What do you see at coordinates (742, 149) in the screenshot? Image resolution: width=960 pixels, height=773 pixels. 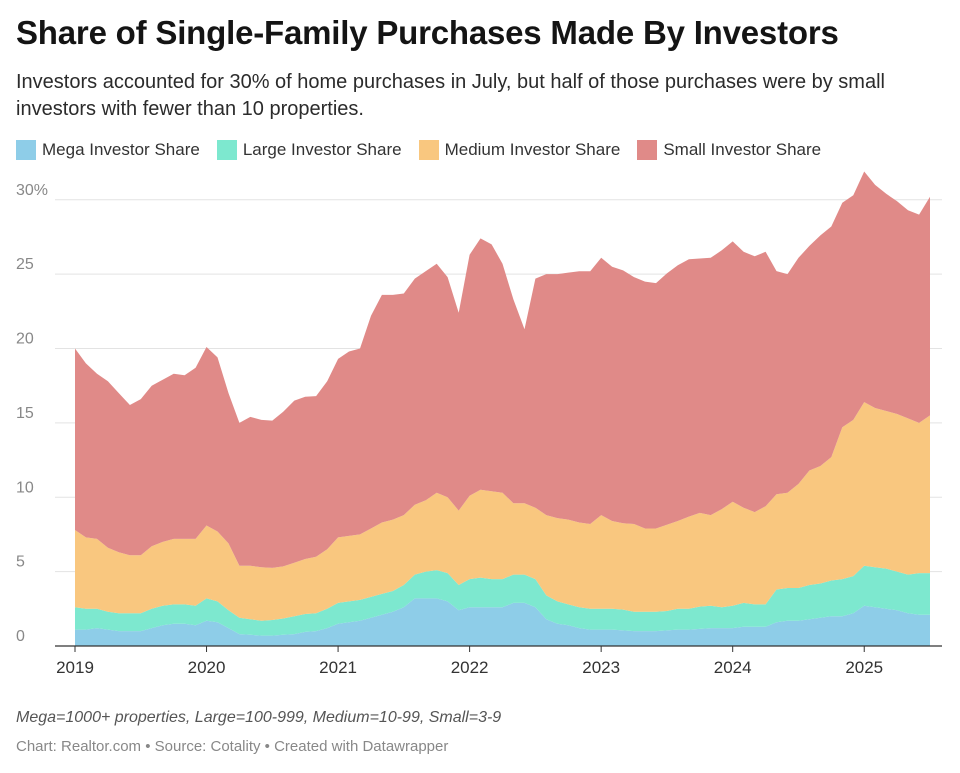 I see `legend-label-small: Small Investor Share` at bounding box center [742, 149].